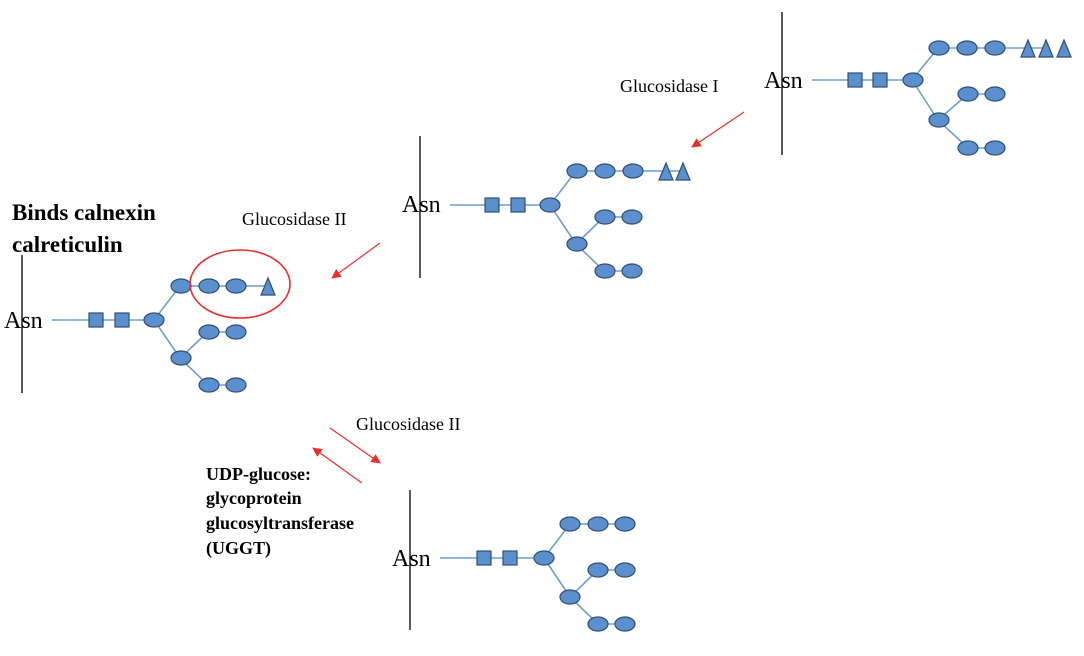 Image resolution: width=1084 pixels, height=656 pixels. I want to click on uggt-arrow, so click(337, 465).